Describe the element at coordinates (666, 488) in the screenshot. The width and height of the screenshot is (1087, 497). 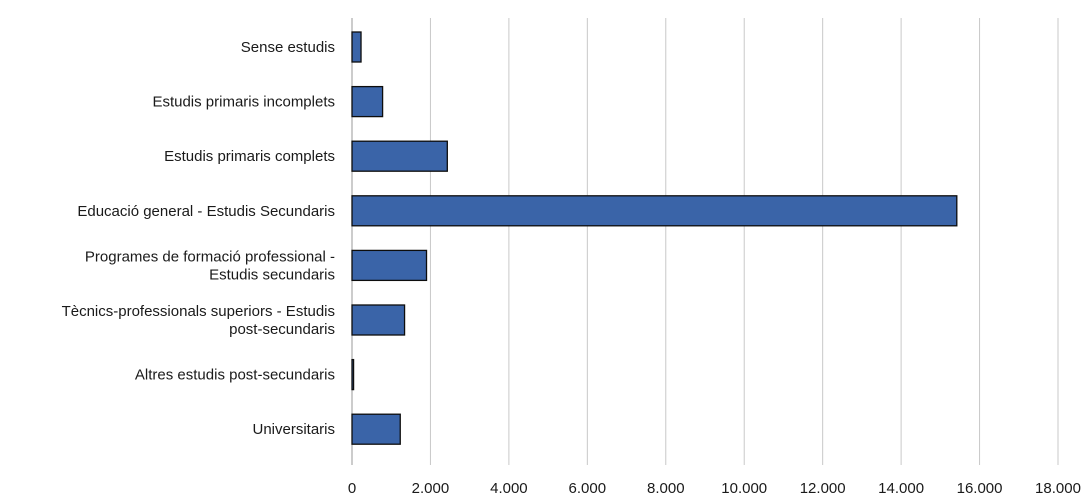
I see `x-tick-label: 8.000` at that location.